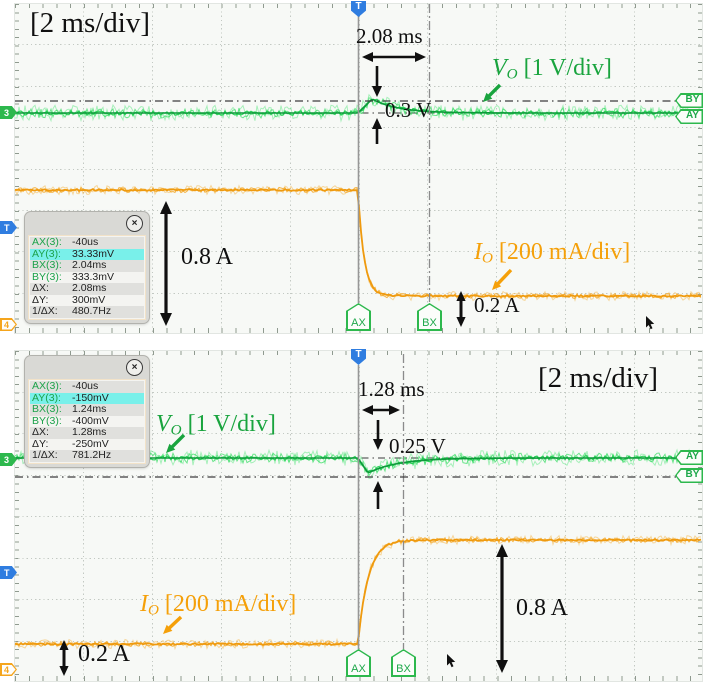 This screenshot has height=692, width=703. I want to click on measurement-row: 1/ΔX: 480.7Hz, so click(87, 311).